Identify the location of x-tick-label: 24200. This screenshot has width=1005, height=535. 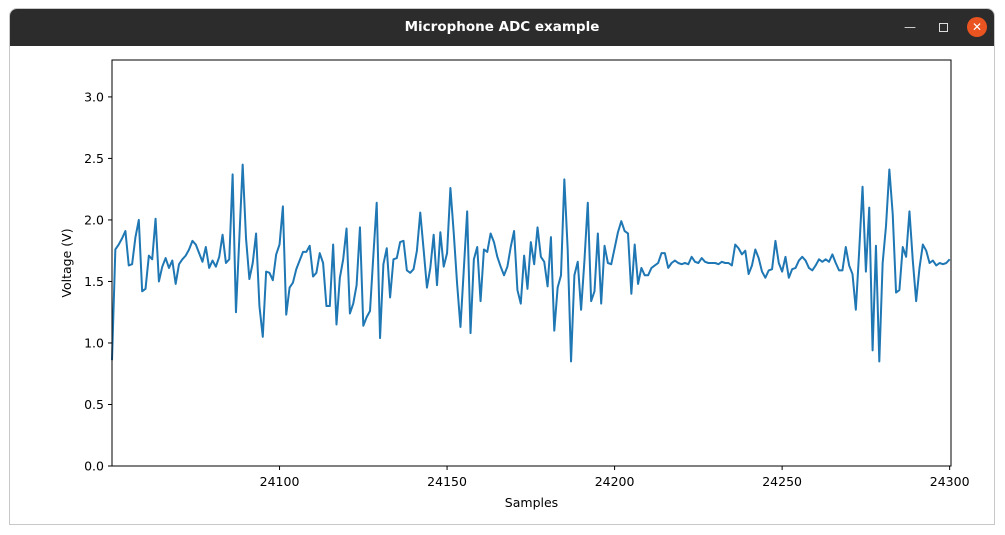
(615, 481).